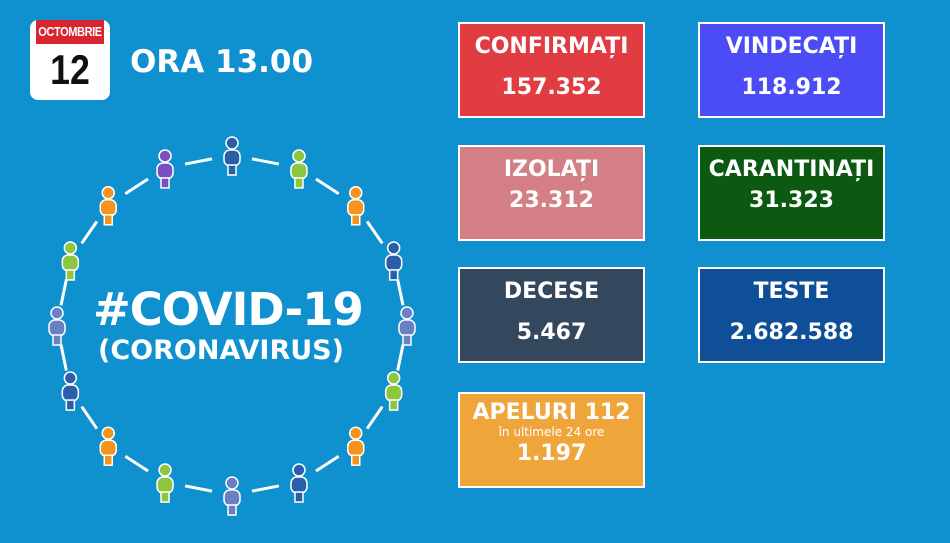 The image size is (950, 543). Describe the element at coordinates (70, 69) in the screenshot. I see `calendar-day: 12` at that location.